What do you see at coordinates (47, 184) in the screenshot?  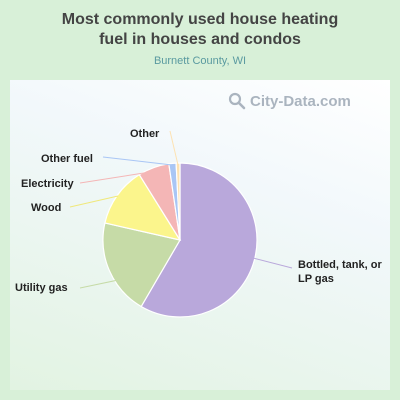 I see `slice-label-3: Electricity` at bounding box center [47, 184].